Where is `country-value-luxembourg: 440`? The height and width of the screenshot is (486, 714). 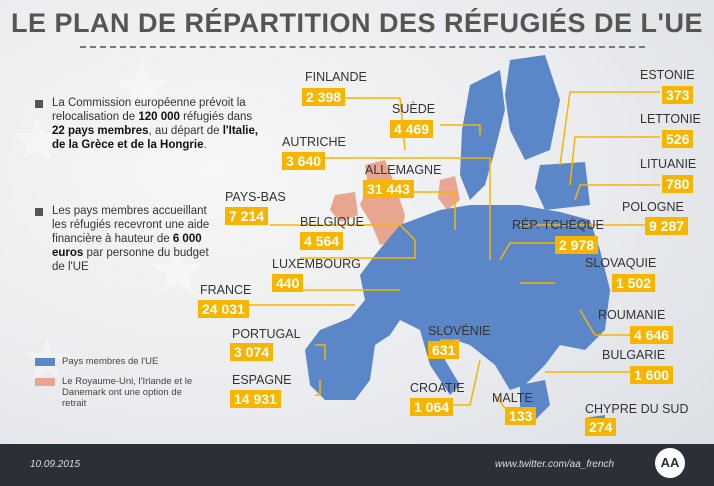 country-value-luxembourg: 440 is located at coordinates (288, 283).